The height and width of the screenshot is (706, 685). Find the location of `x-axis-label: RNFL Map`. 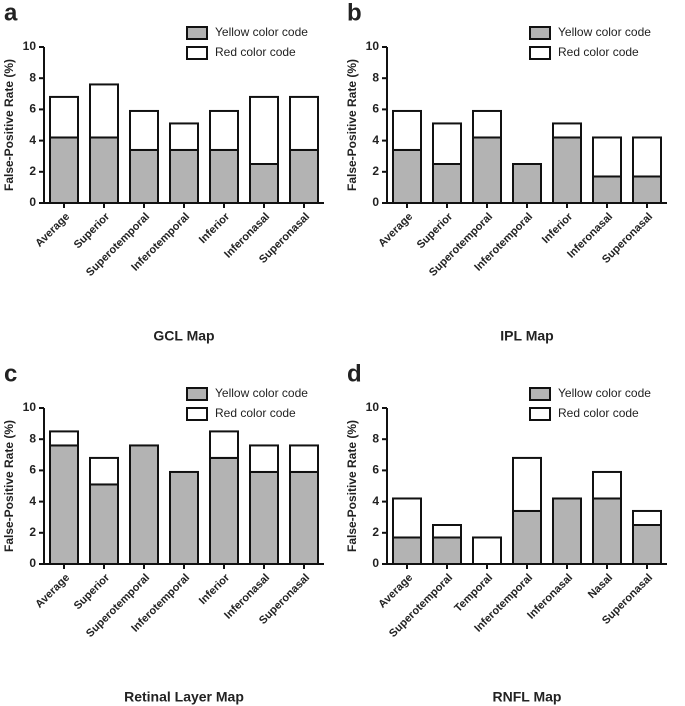

x-axis-label: RNFL Map is located at coordinates (527, 697).